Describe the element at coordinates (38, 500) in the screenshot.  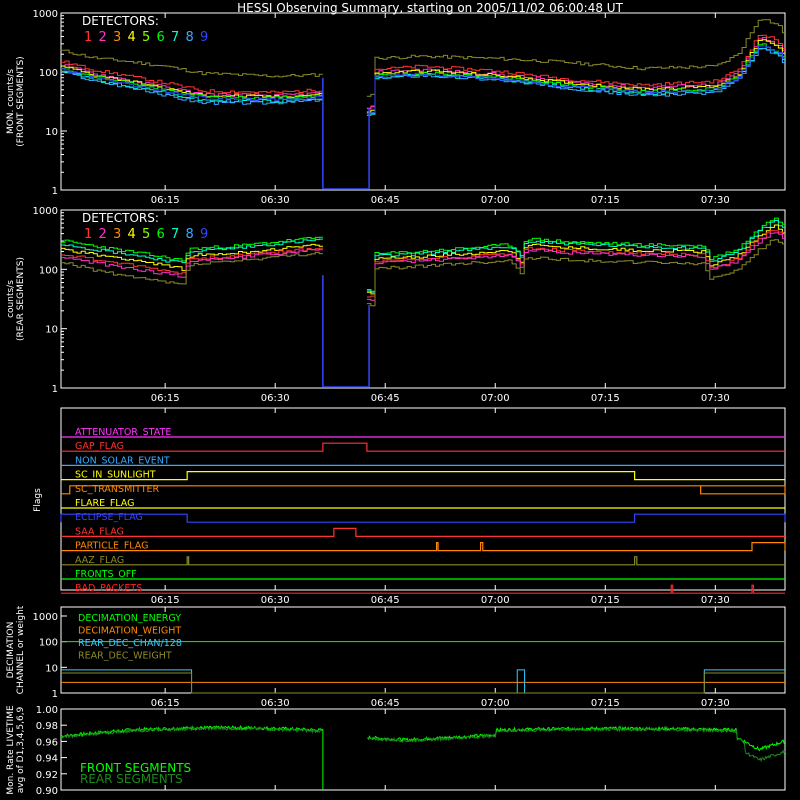
I see `y-axis-label: Flags` at that location.